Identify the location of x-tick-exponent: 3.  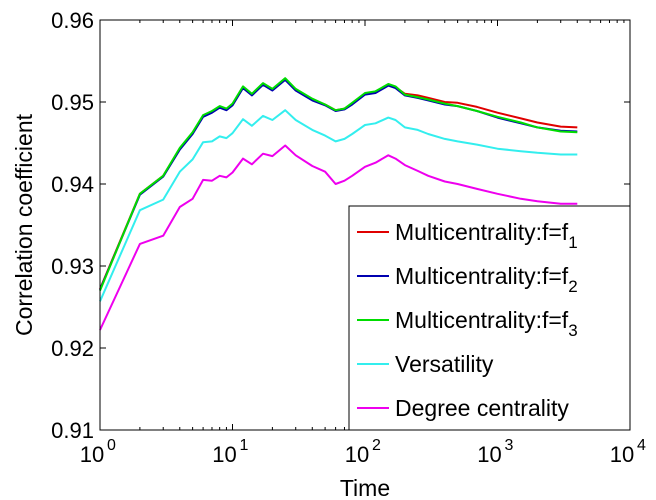
(509, 445).